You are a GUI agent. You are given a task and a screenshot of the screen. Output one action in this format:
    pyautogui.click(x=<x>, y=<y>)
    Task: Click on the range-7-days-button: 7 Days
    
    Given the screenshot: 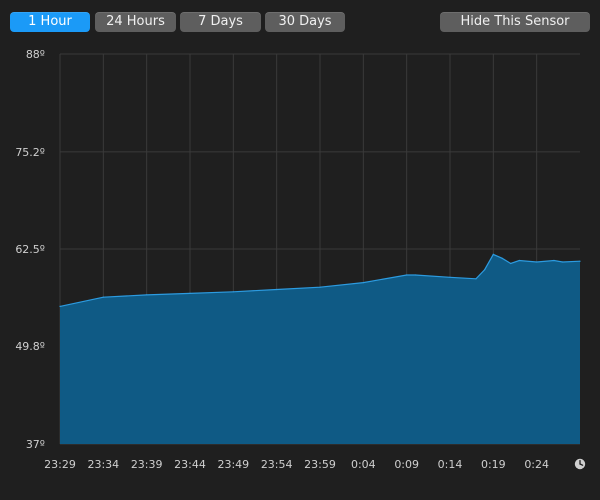 What is the action you would take?
    pyautogui.click(x=220, y=22)
    